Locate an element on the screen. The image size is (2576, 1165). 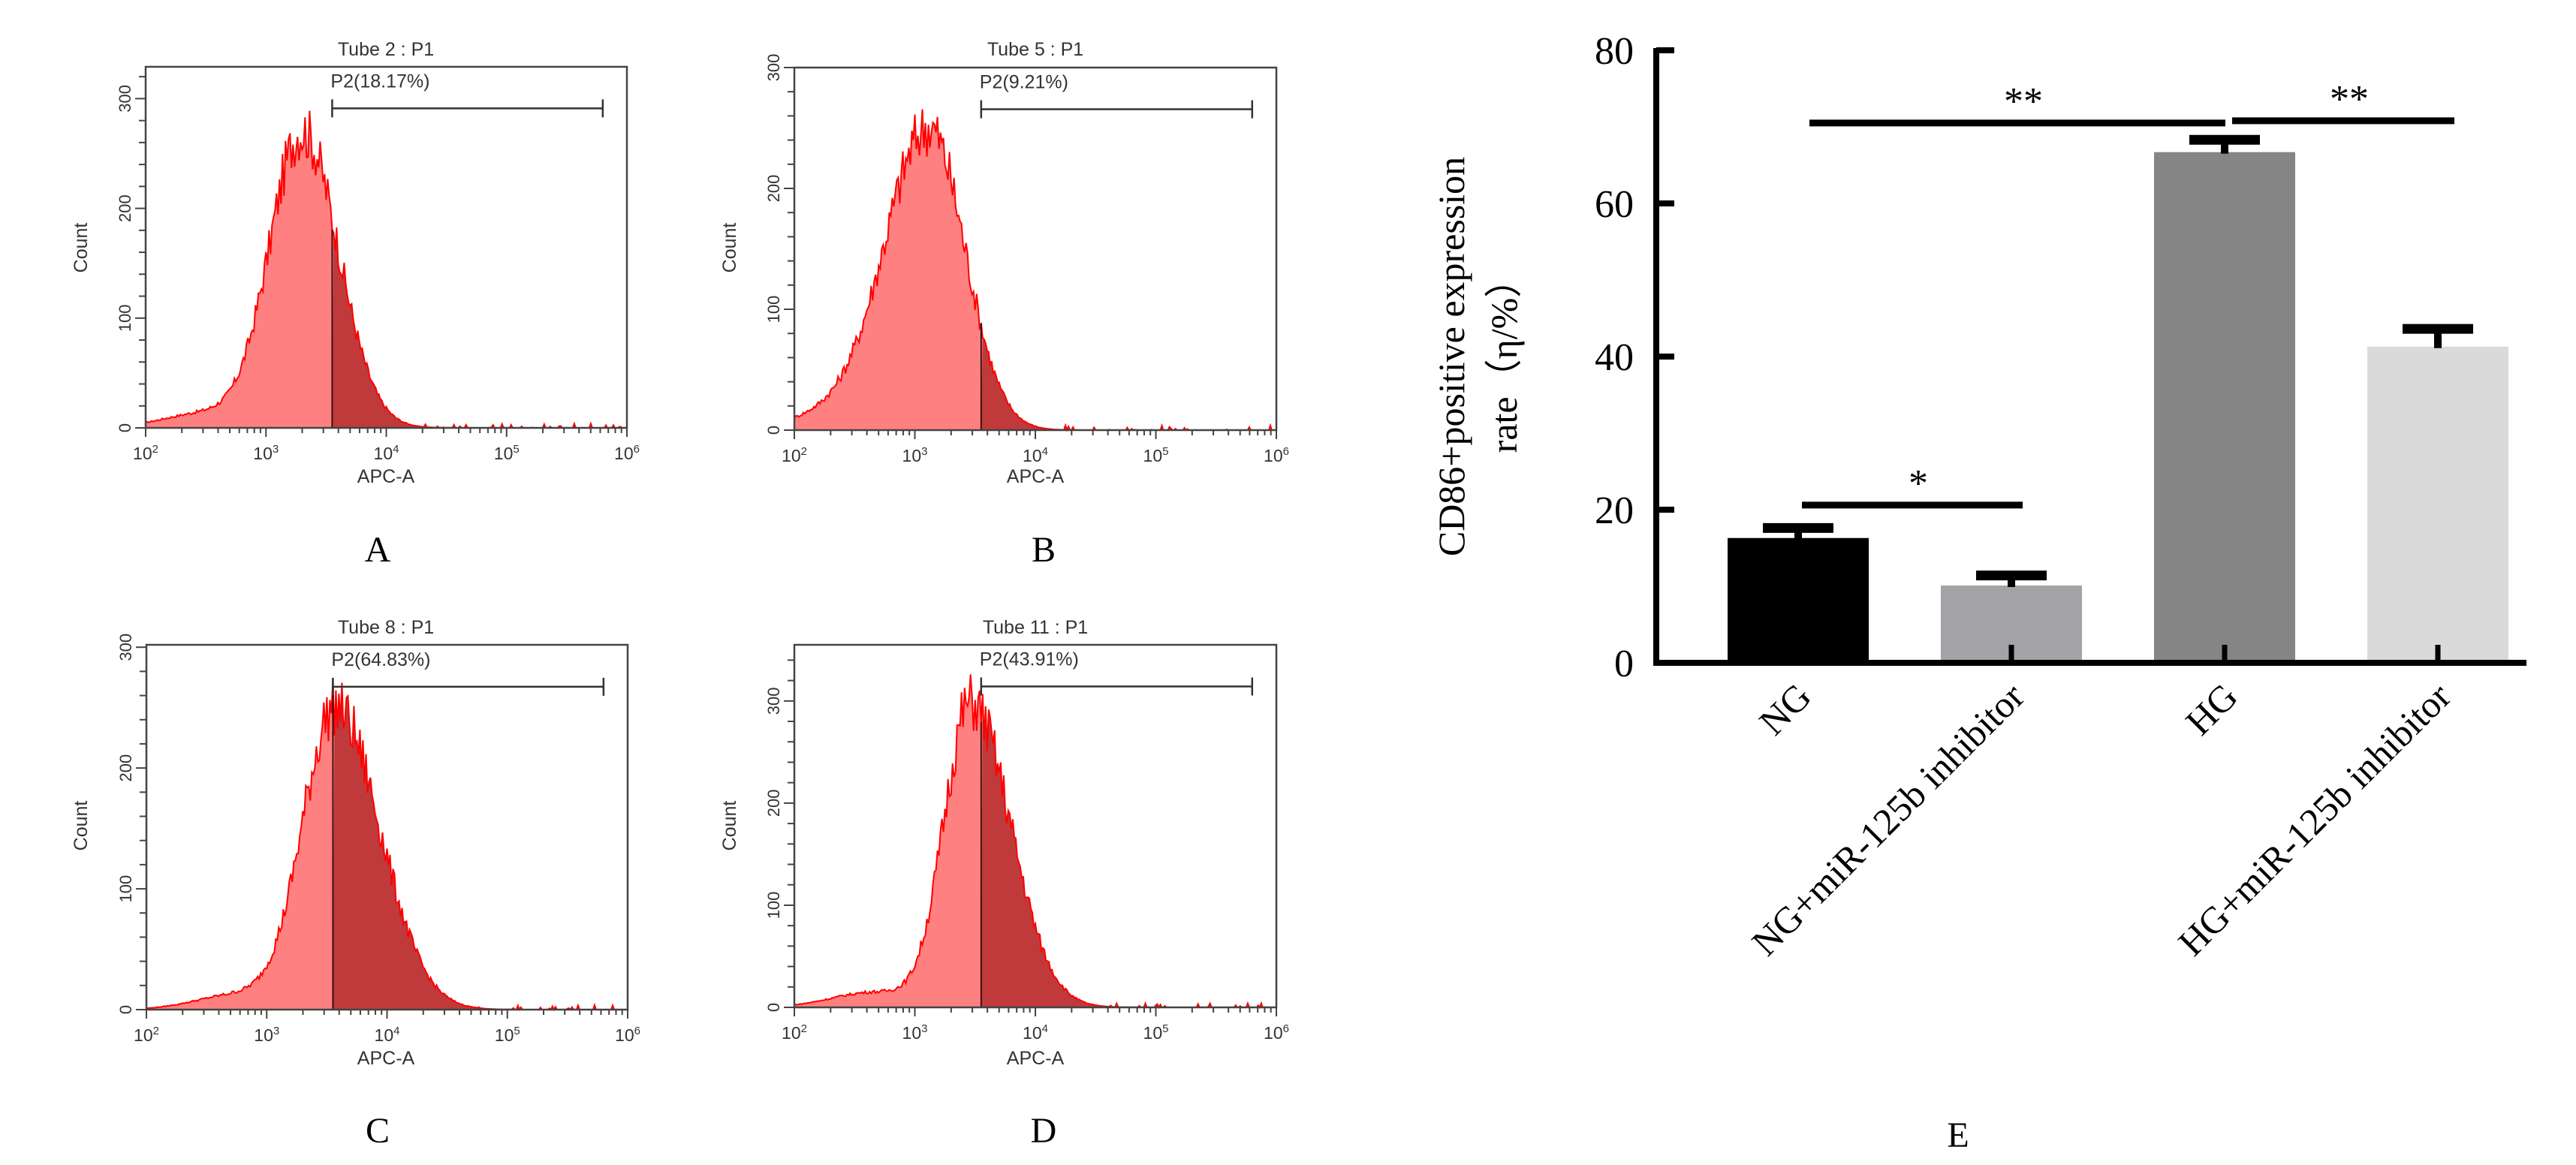
histogram-plot: 0 100 200 300 10² 10³ 10⁴ 10⁵ 10⁶ P2(64.83%) is located at coordinates (378, 839).